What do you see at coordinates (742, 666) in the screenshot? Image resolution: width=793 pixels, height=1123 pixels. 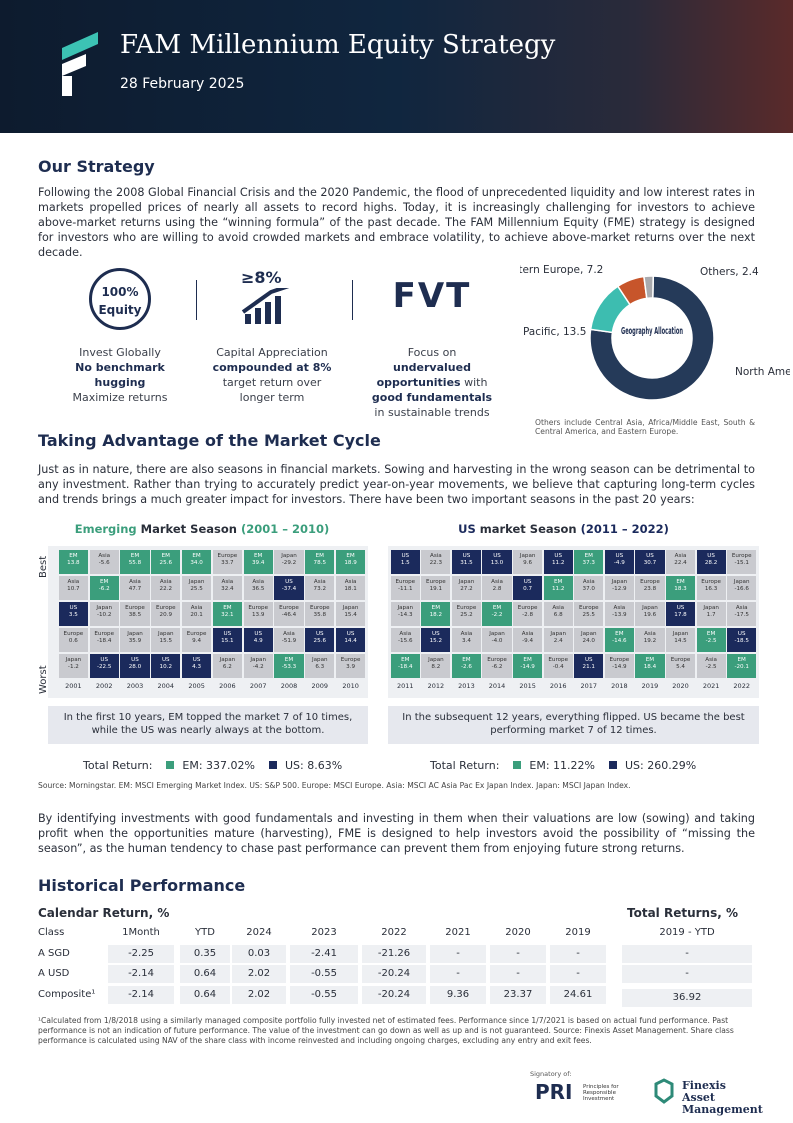 I see `cell: EM -20.1` at bounding box center [742, 666].